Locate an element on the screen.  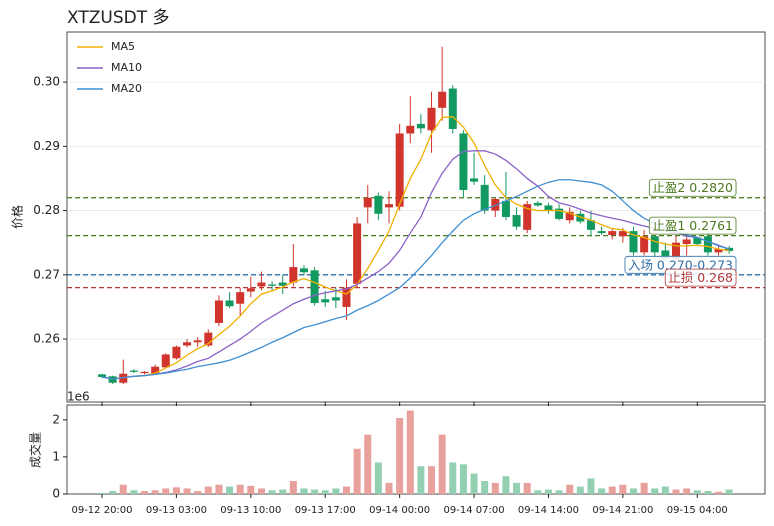
x-tick-label: 09-13 03:00 is located at coordinates (176, 510).